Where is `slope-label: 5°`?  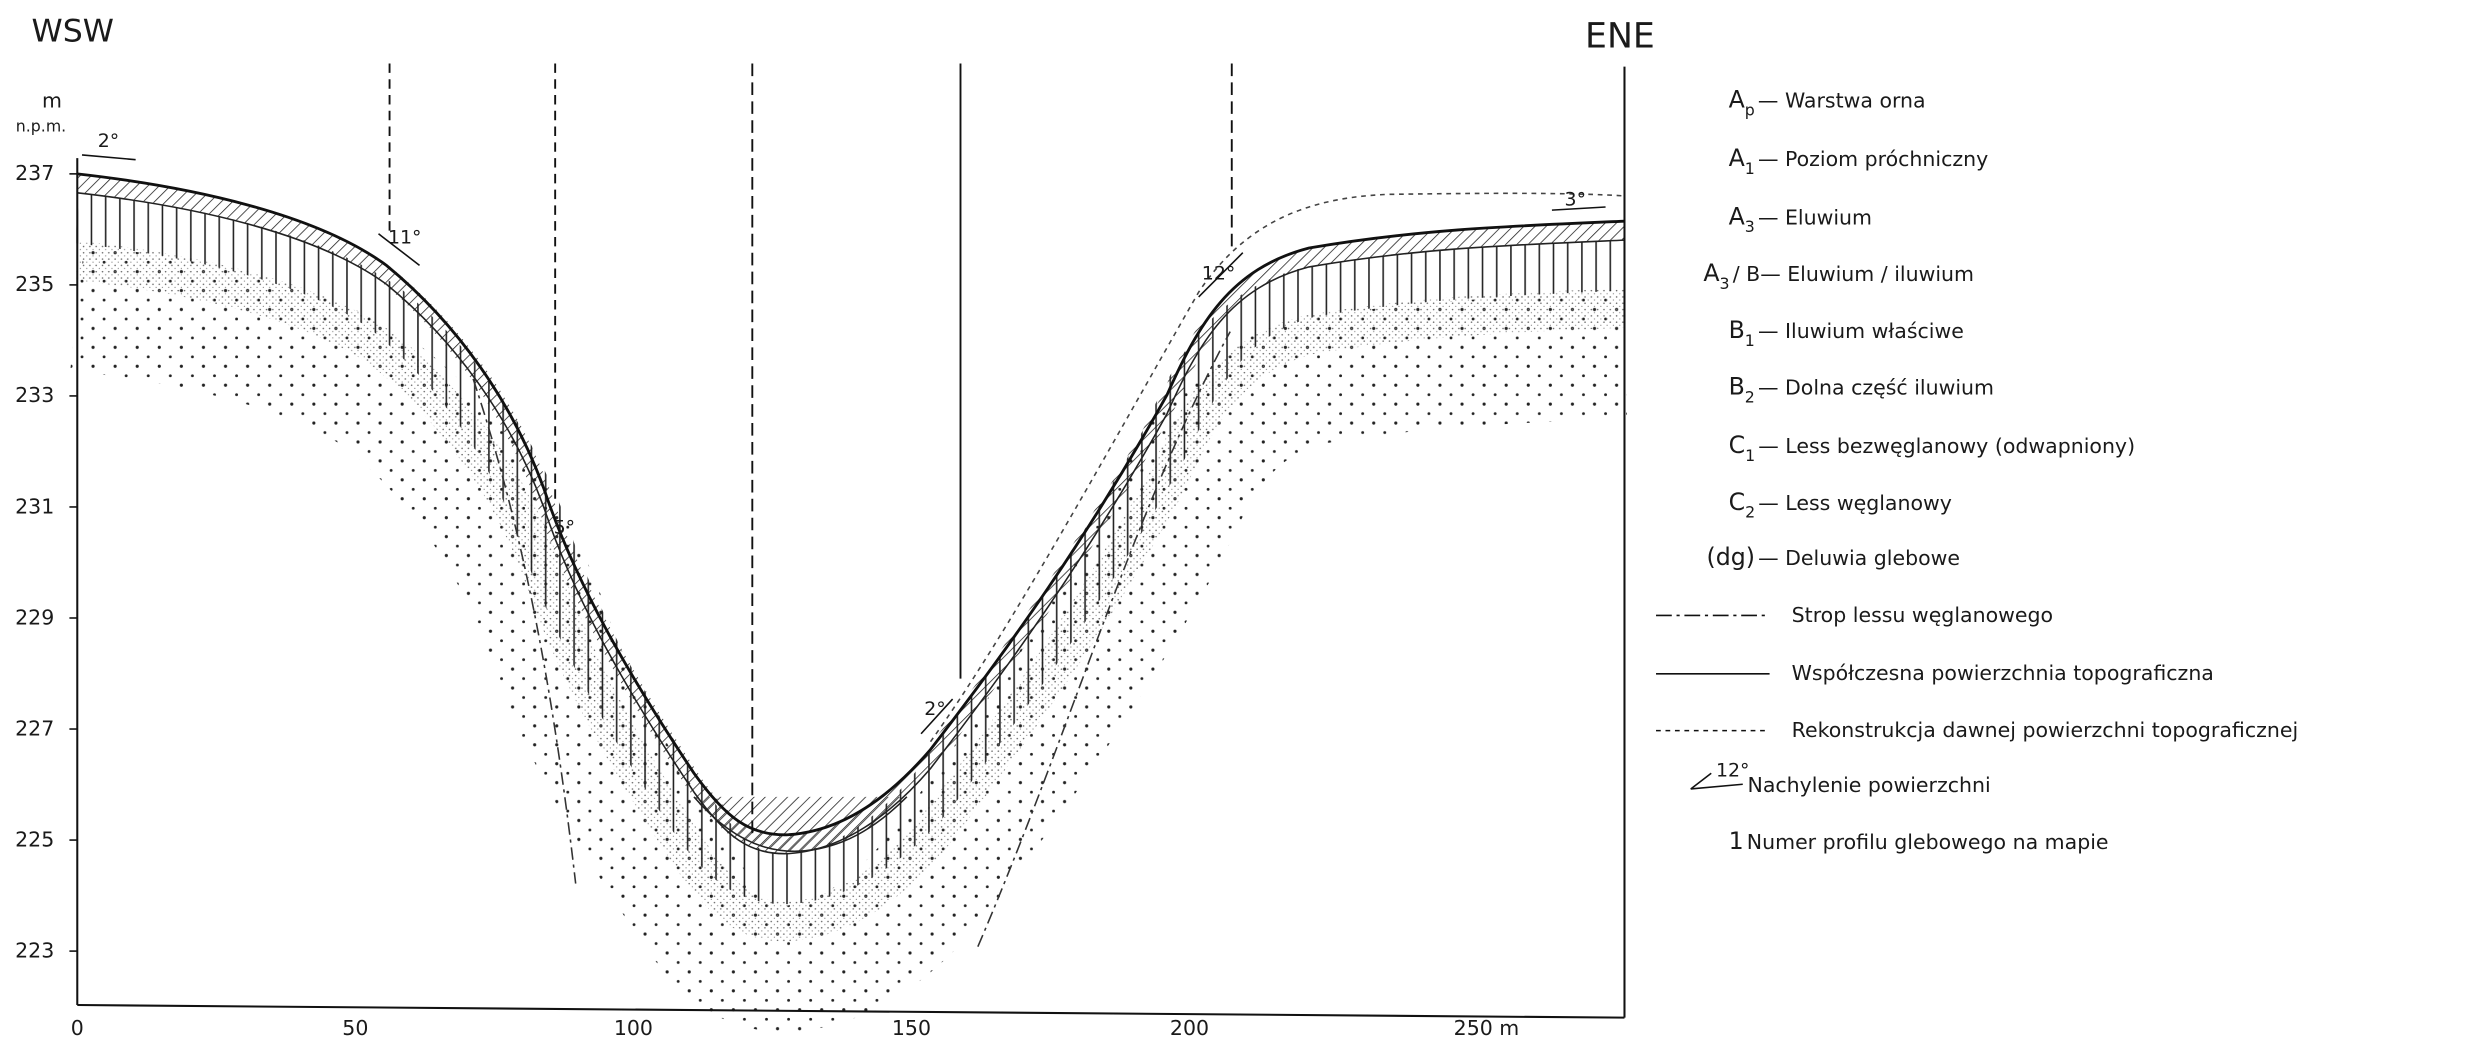 slope-label: 5° is located at coordinates (564, 527).